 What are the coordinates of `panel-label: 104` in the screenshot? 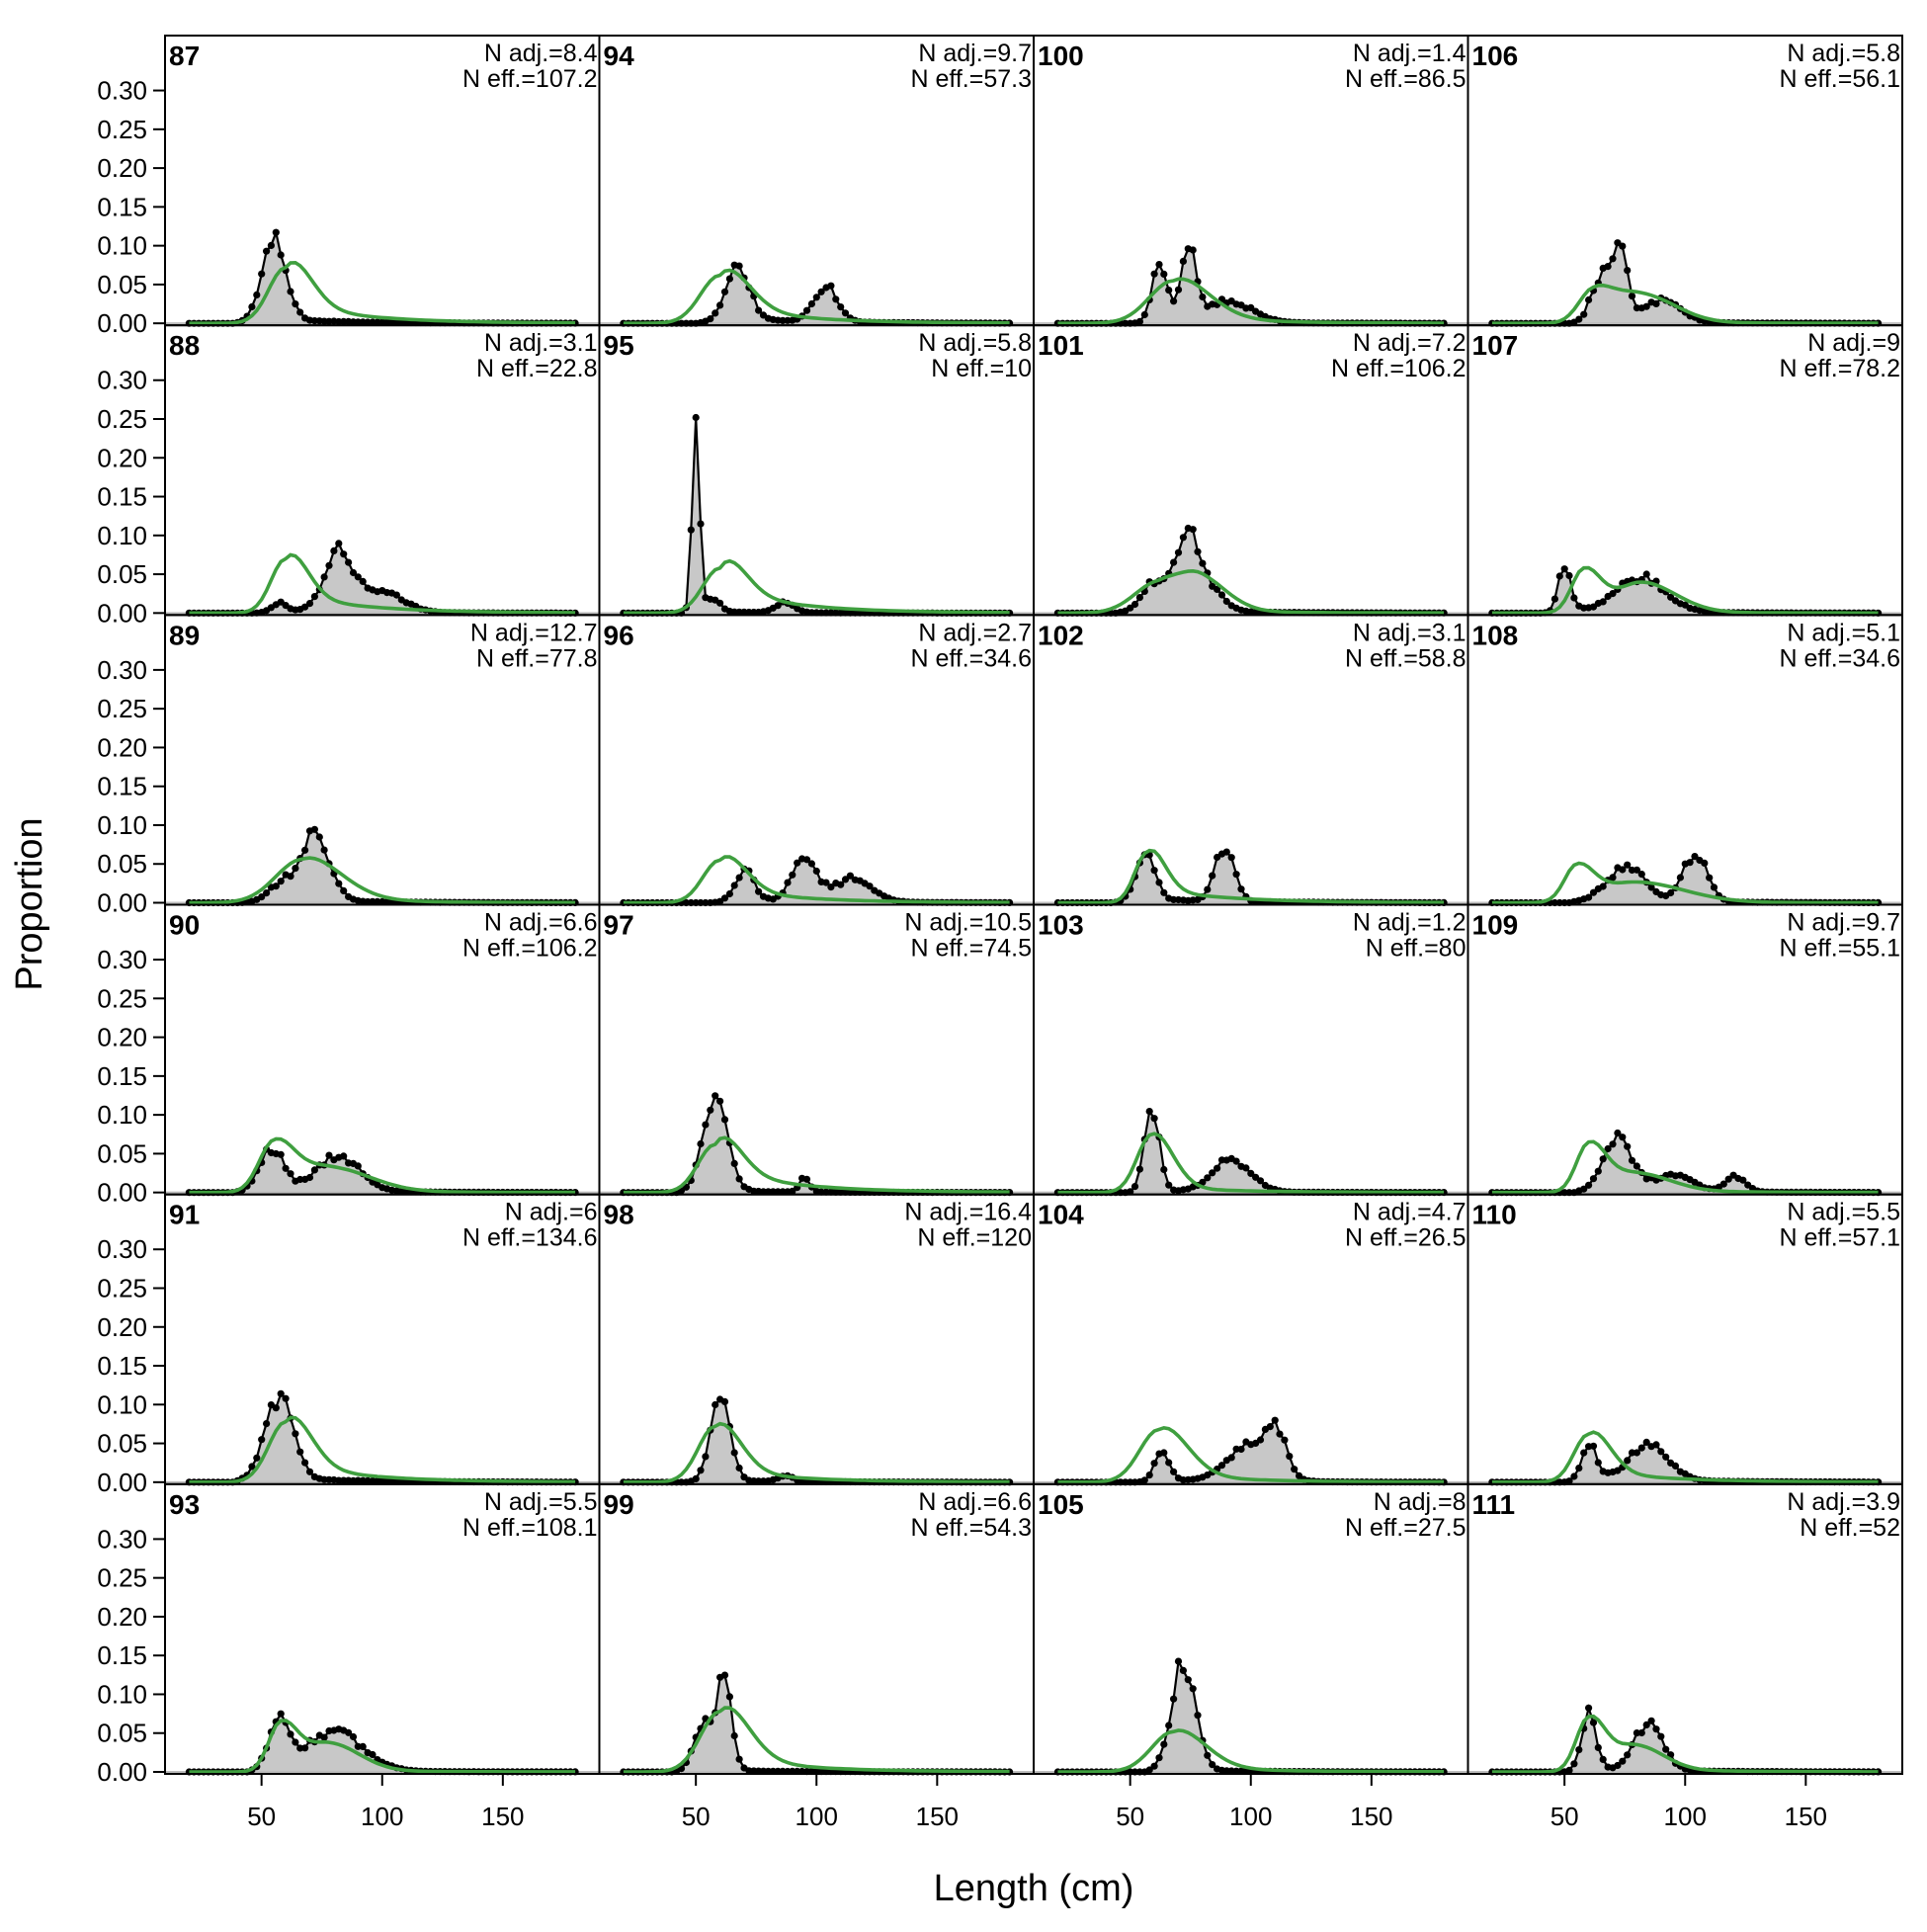 It's located at (1061, 1215).